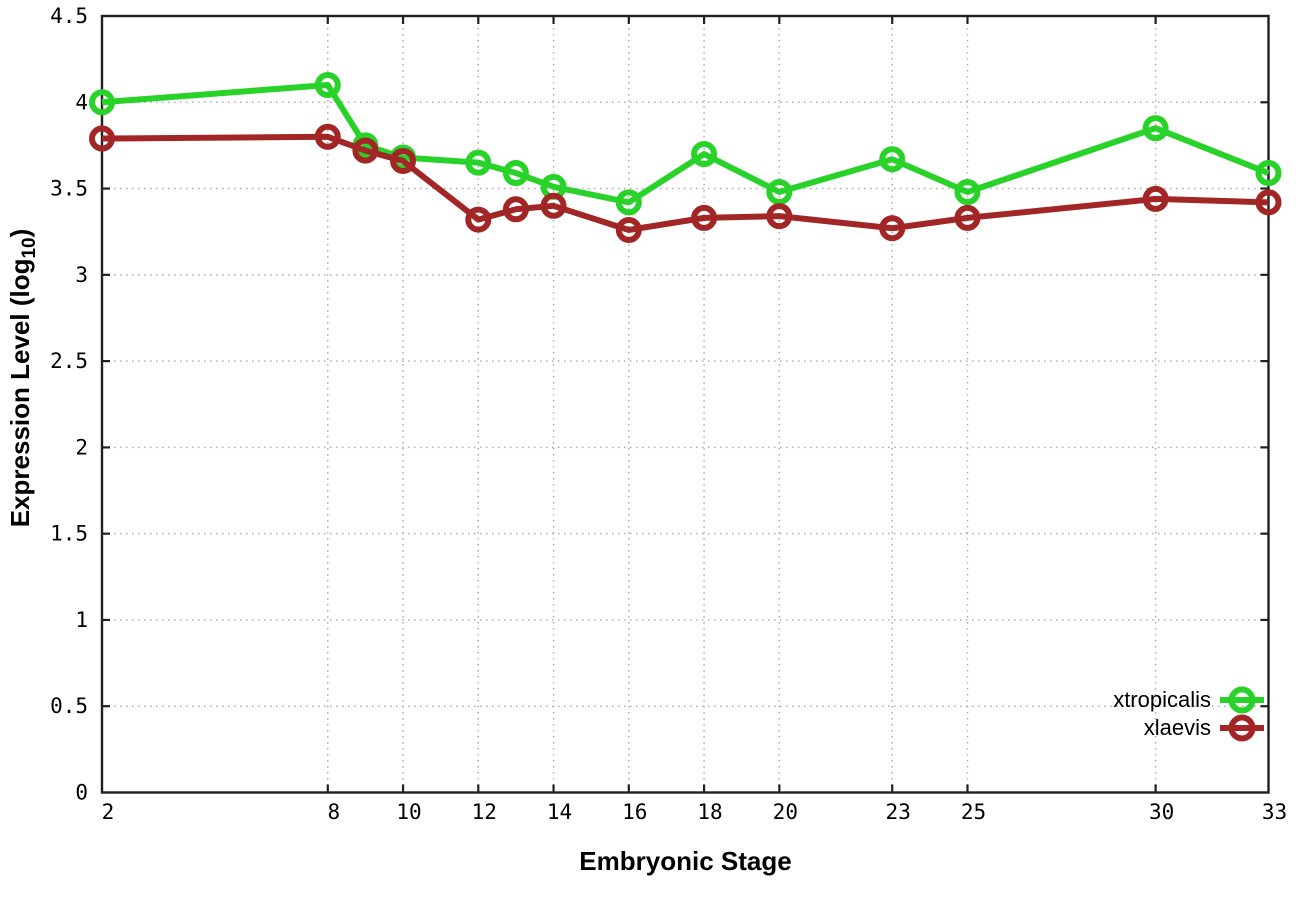 The image size is (1296, 907). What do you see at coordinates (484, 812) in the screenshot?
I see `x-tick-label: 12` at bounding box center [484, 812].